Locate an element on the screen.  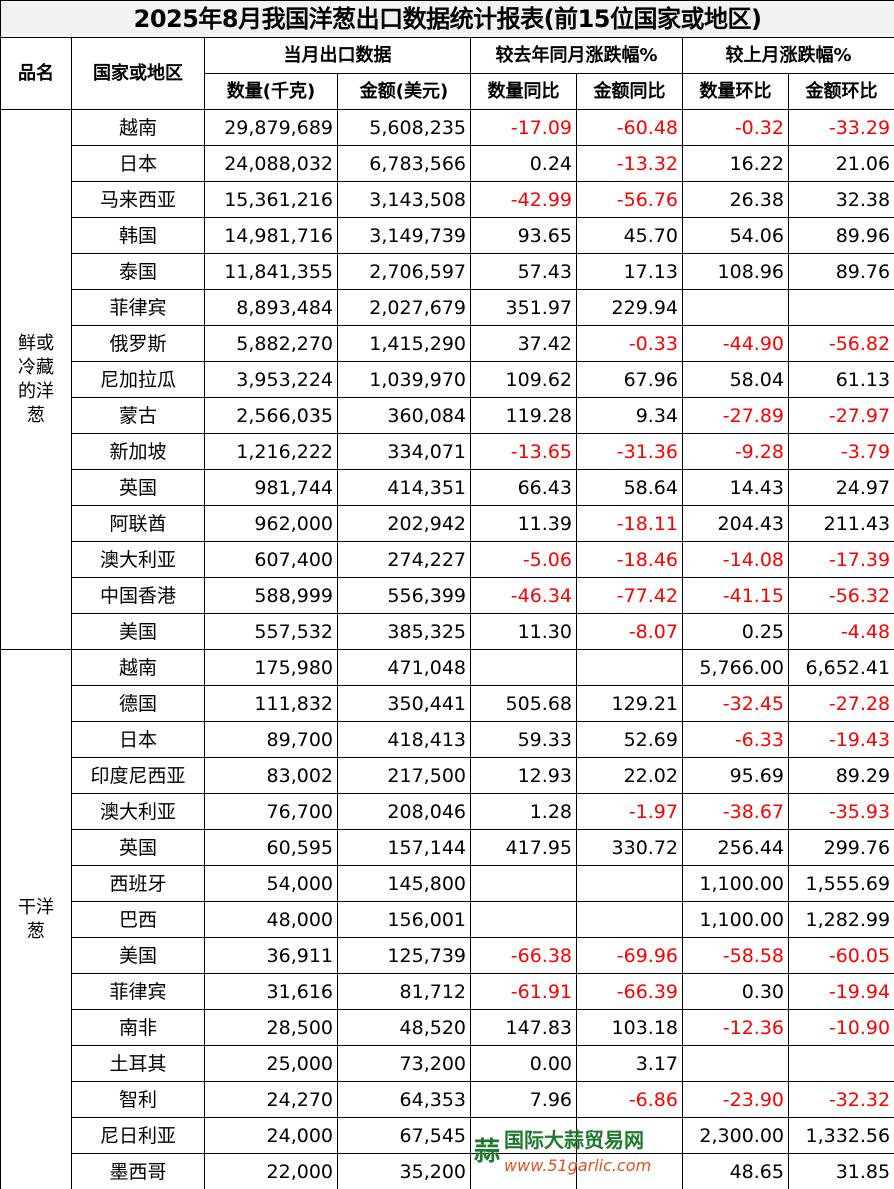
cell-amount-yoy: 3.17 is located at coordinates (629, 1063).